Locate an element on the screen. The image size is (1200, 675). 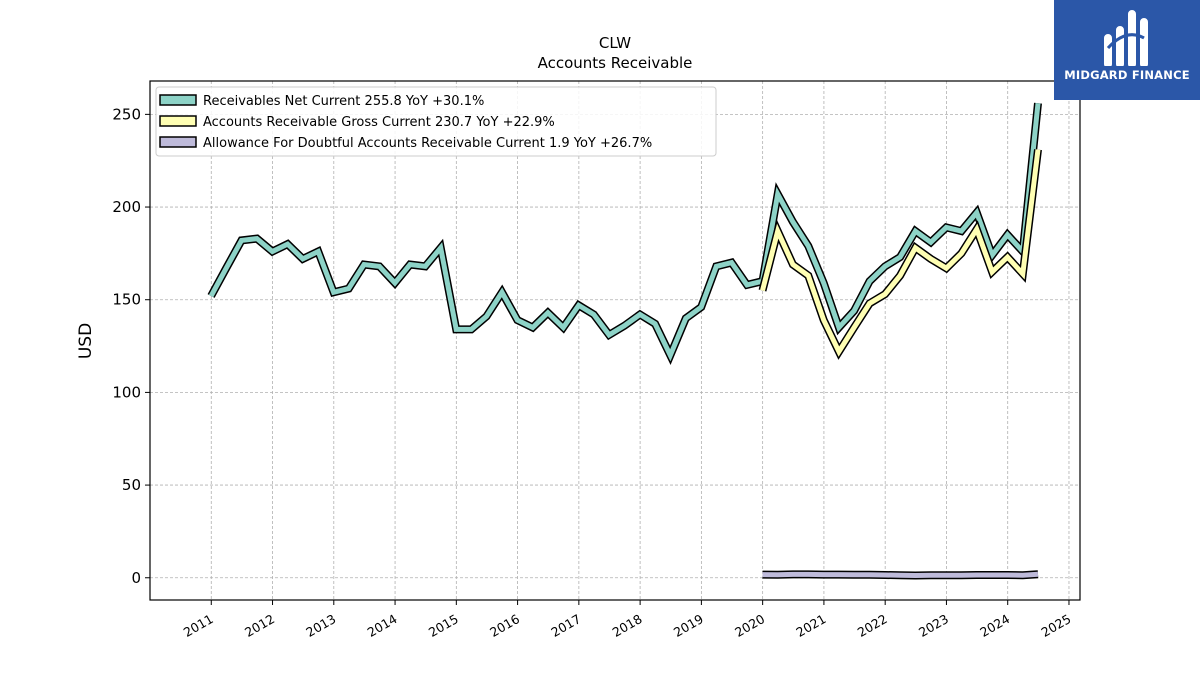
chart-subtitle: Accounts Receivable is located at coordinates (615, 63).